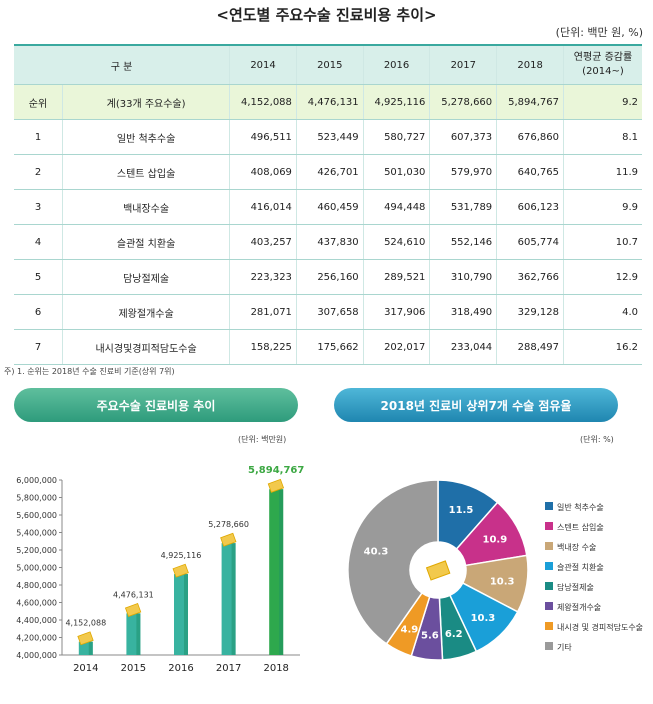 This screenshot has width=653, height=704. I want to click on header-year-2015: 2015, so click(330, 64).